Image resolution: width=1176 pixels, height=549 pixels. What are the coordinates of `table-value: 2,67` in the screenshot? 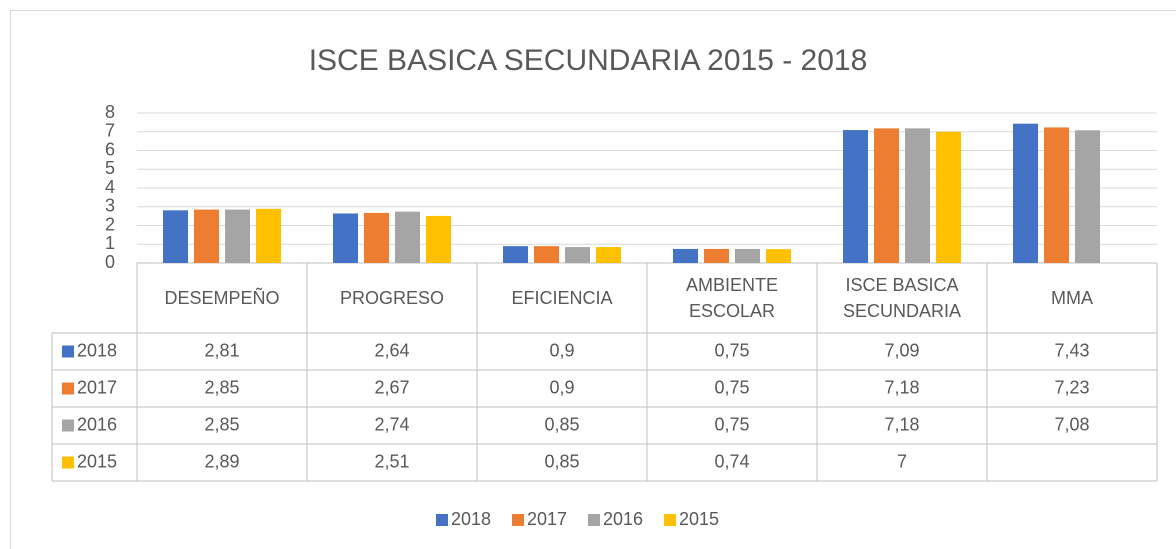 It's located at (391, 387).